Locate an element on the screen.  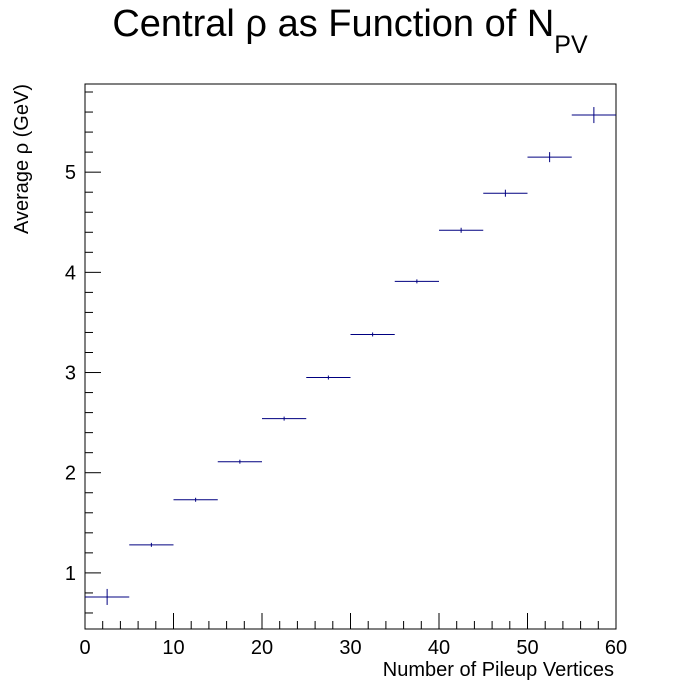
x-tick-label: 20 is located at coordinates (262, 648).